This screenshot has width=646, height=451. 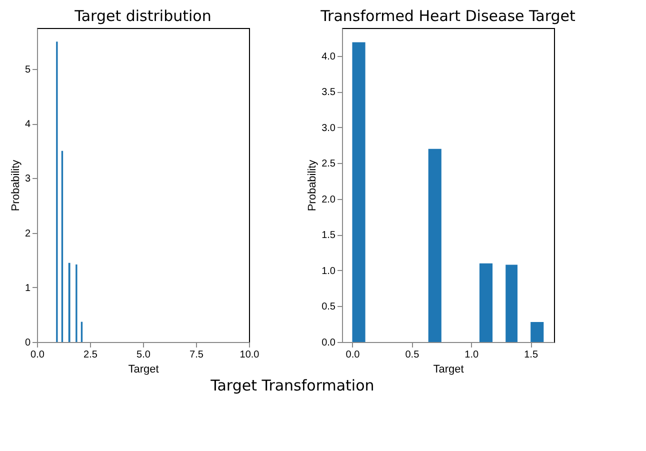 What do you see at coordinates (472, 355) in the screenshot?
I see `x-tick-label: 1.0` at bounding box center [472, 355].